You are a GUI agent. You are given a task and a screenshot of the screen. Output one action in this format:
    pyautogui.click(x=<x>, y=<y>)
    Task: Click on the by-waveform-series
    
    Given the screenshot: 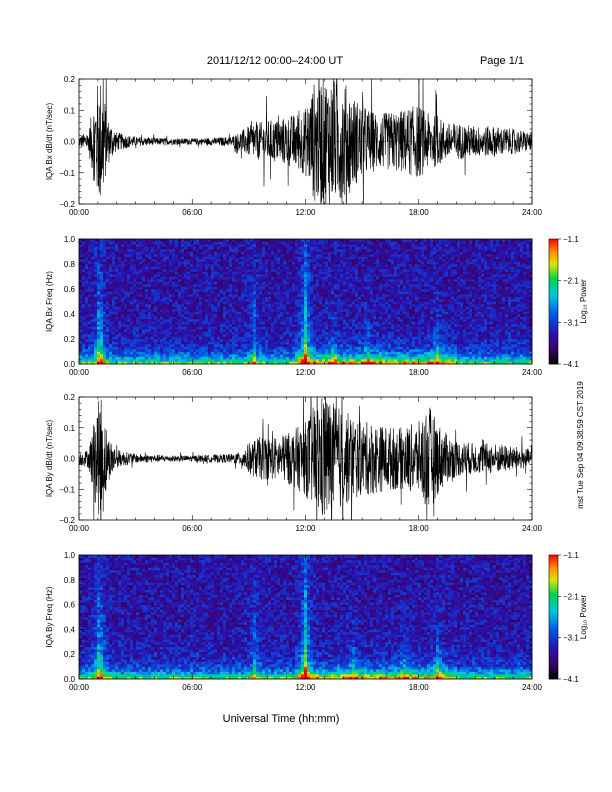 What is the action you would take?
    pyautogui.click(x=305, y=458)
    